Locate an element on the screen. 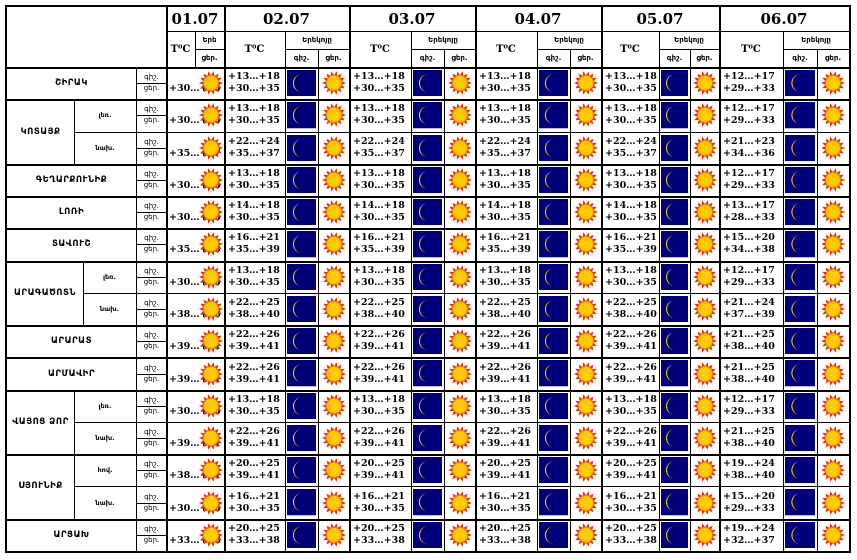  temp-range: +22…+25 +38…+40 is located at coordinates (381, 309).